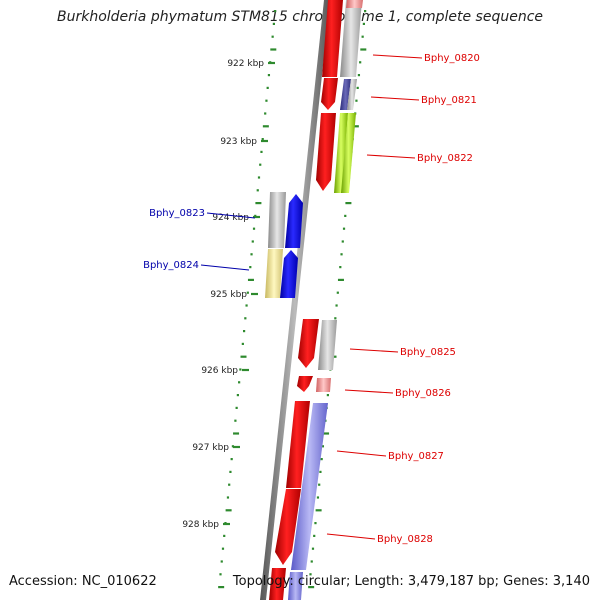  Describe the element at coordinates (423, 393) in the screenshot. I see `gene-label-bphy_0826: Bphy_0826` at that location.